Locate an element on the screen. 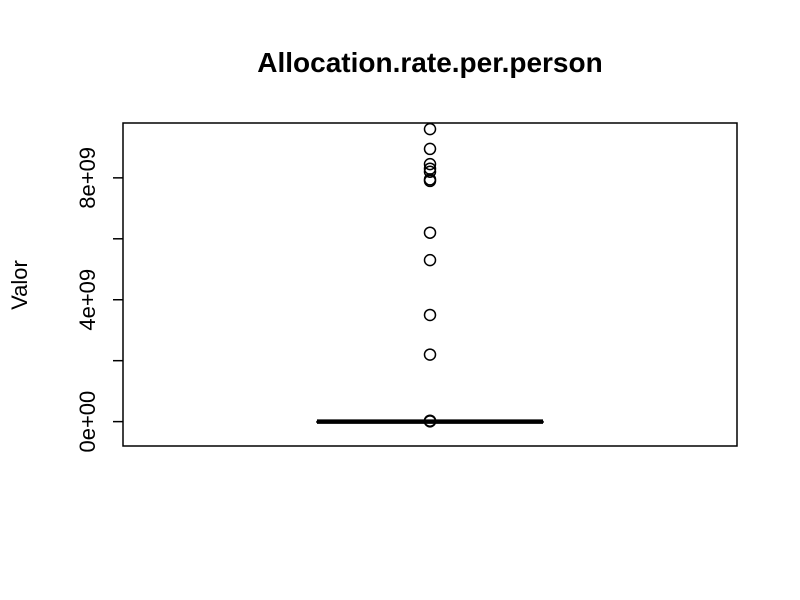 This screenshot has height=600, width=800. y-axis: 0e+00 4e+09 8e+09 is located at coordinates (99, 300).